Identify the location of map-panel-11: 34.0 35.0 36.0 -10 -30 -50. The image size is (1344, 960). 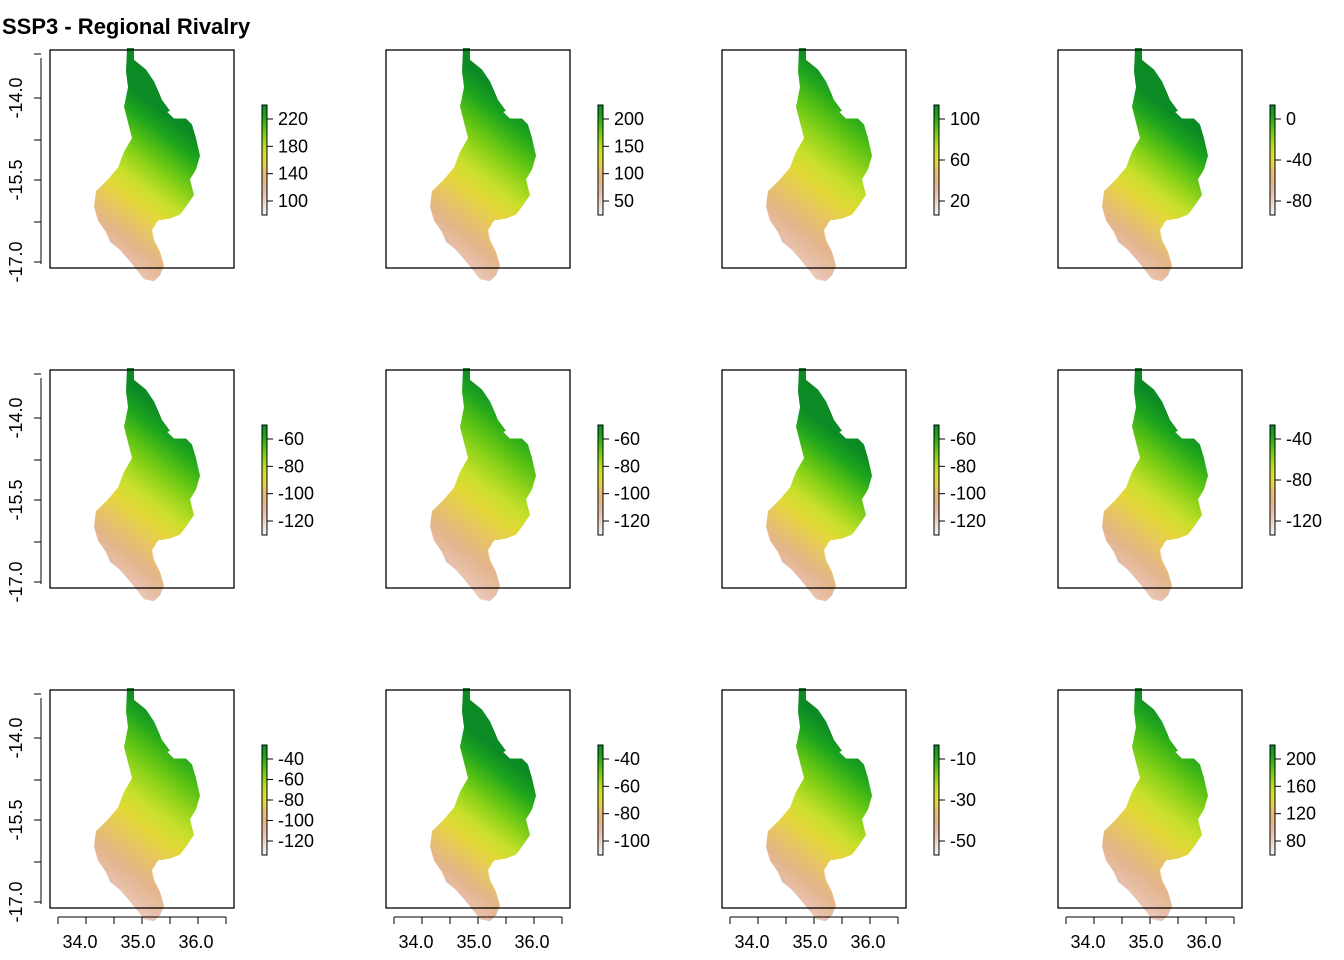
(848, 820).